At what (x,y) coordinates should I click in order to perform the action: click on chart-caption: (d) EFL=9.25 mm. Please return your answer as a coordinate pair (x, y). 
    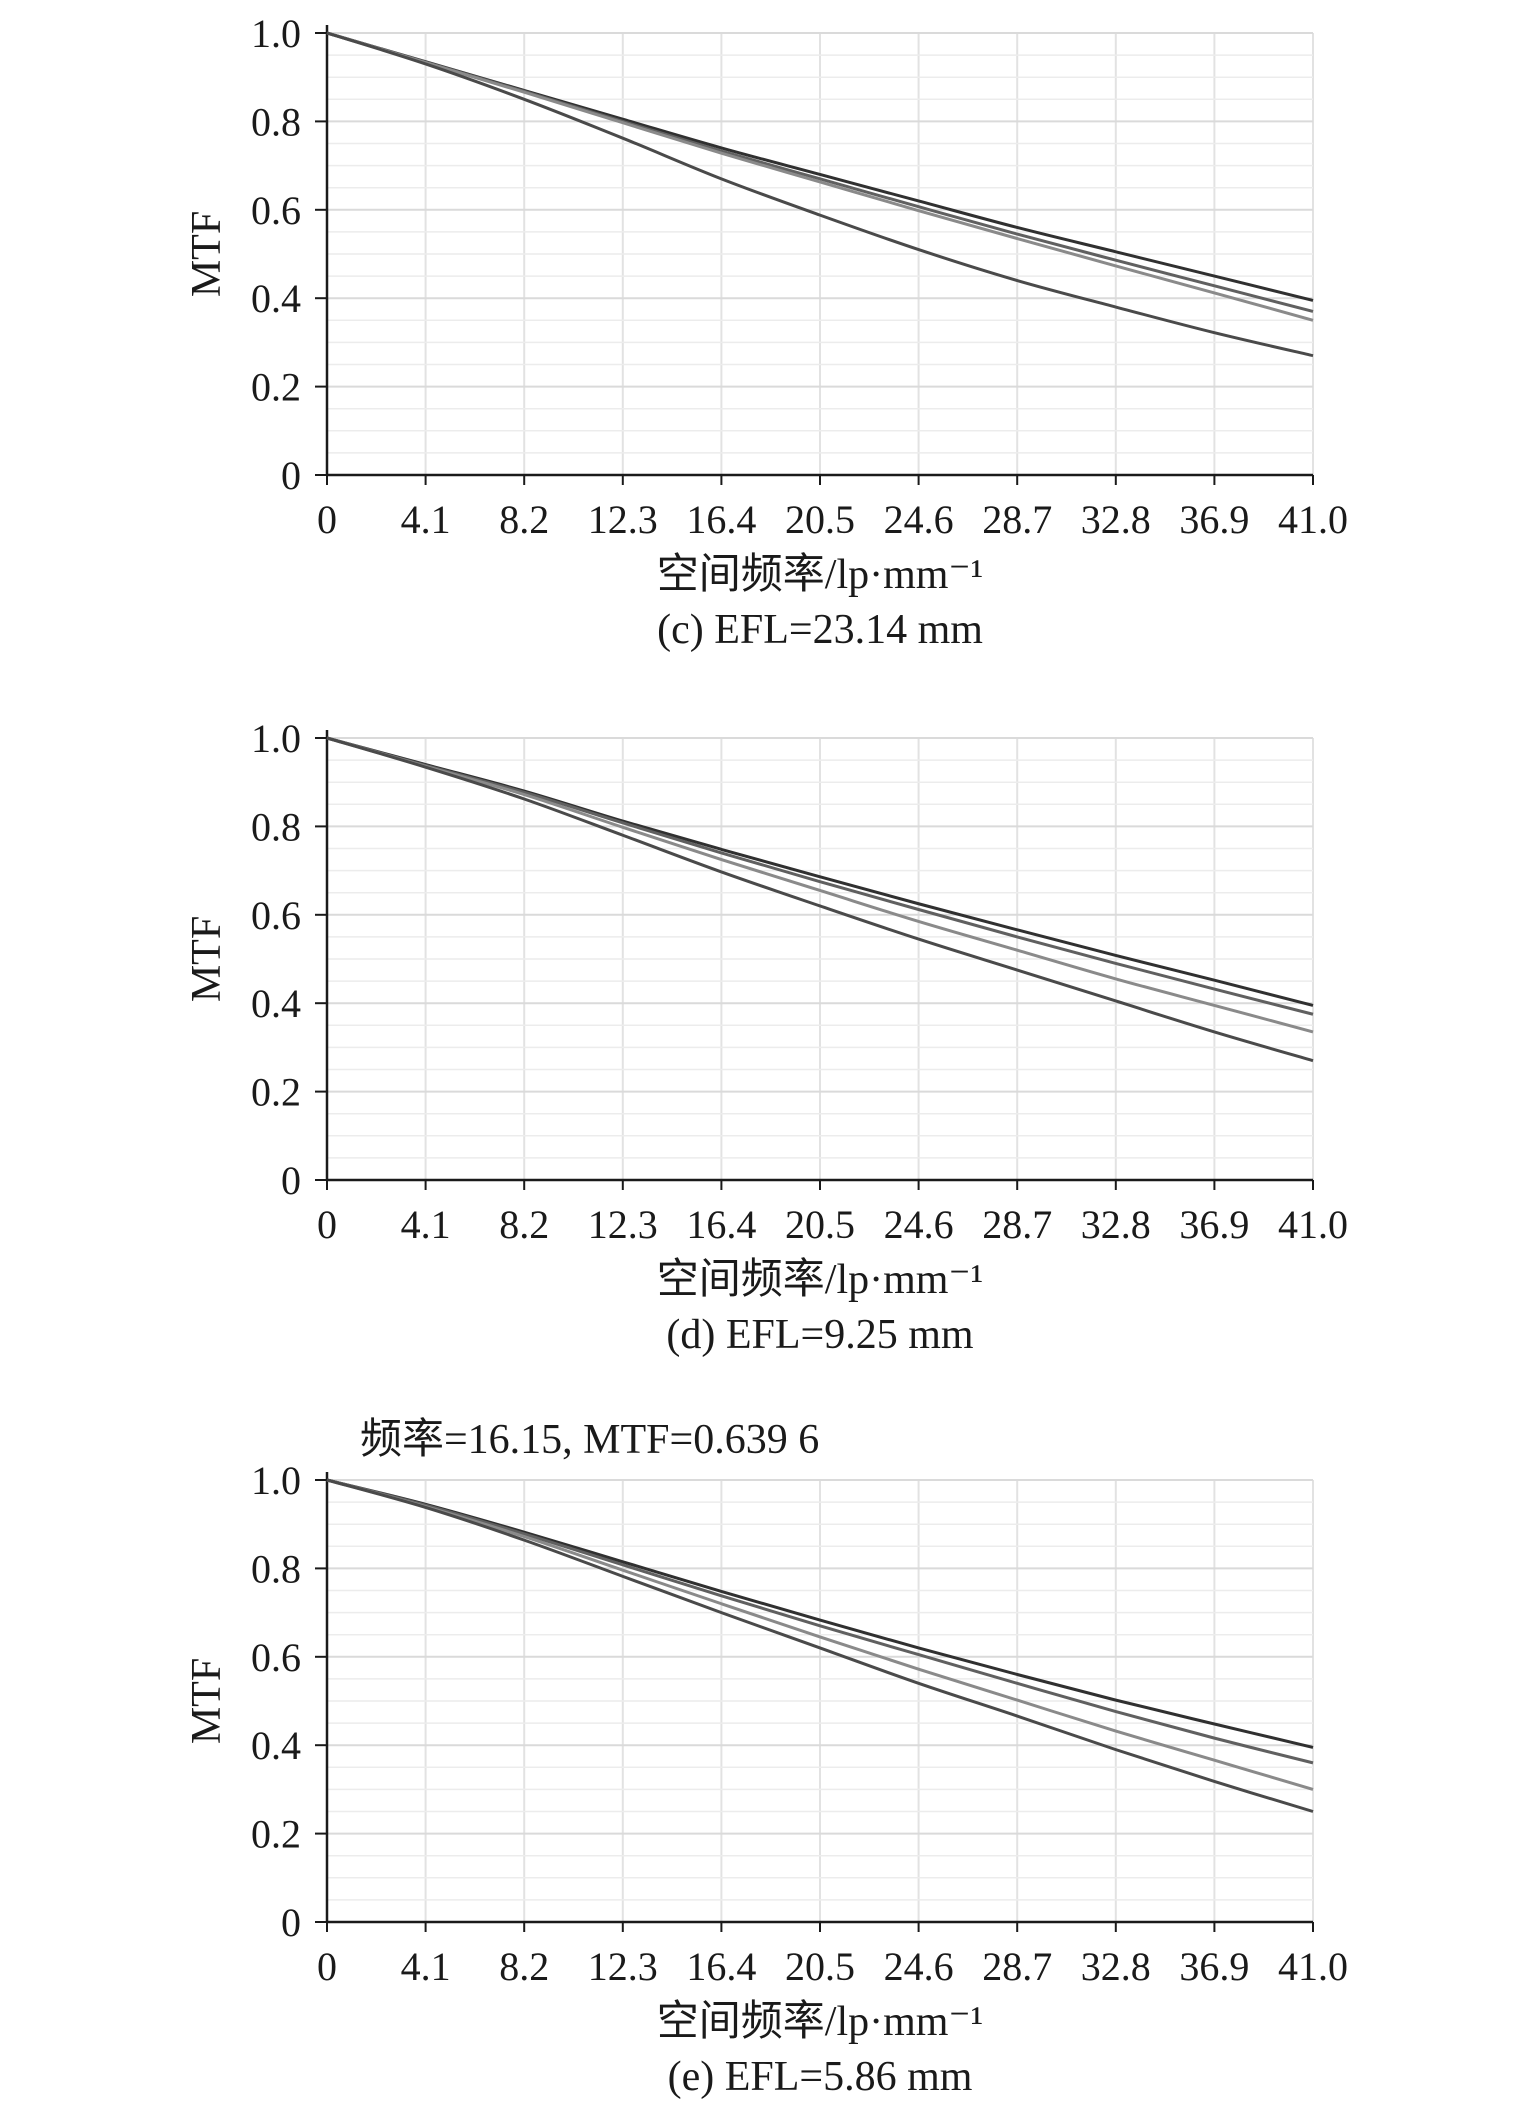
    Looking at the image, I should click on (819, 1335).